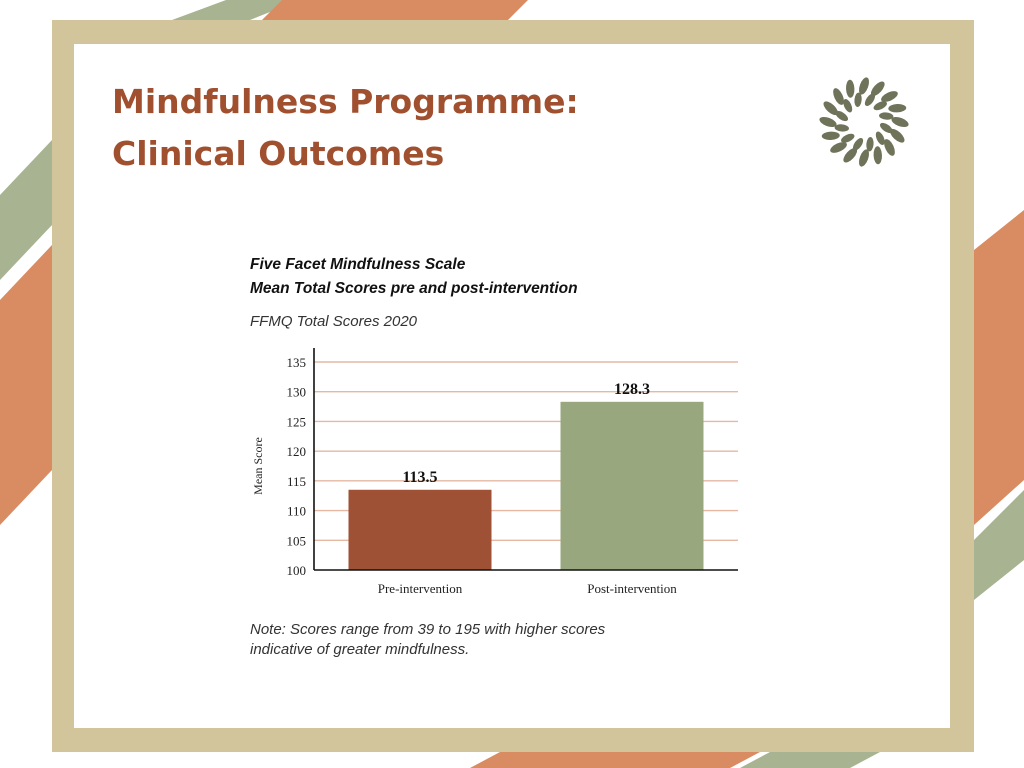  Describe the element at coordinates (999, 545) in the screenshot. I see `stripe-green-right` at that location.